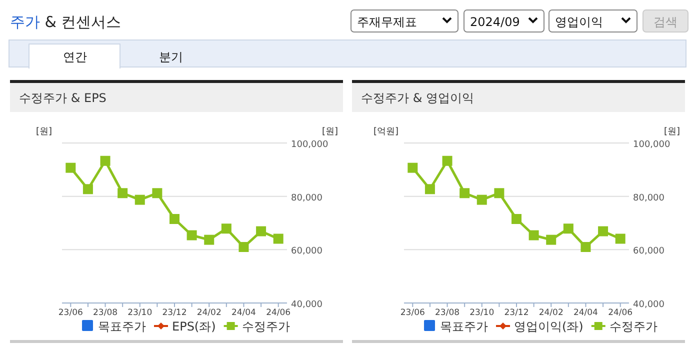 This screenshot has width=695, height=349. What do you see at coordinates (579, 22) in the screenshot?
I see `text: 영업이익` at bounding box center [579, 22].